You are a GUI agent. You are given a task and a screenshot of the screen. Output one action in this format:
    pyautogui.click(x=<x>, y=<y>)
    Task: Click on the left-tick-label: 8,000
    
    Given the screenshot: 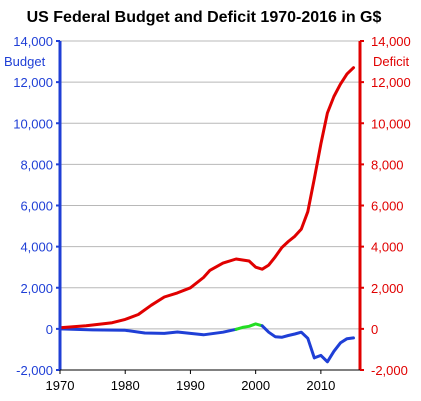 What is the action you would take?
    pyautogui.click(x=36, y=164)
    